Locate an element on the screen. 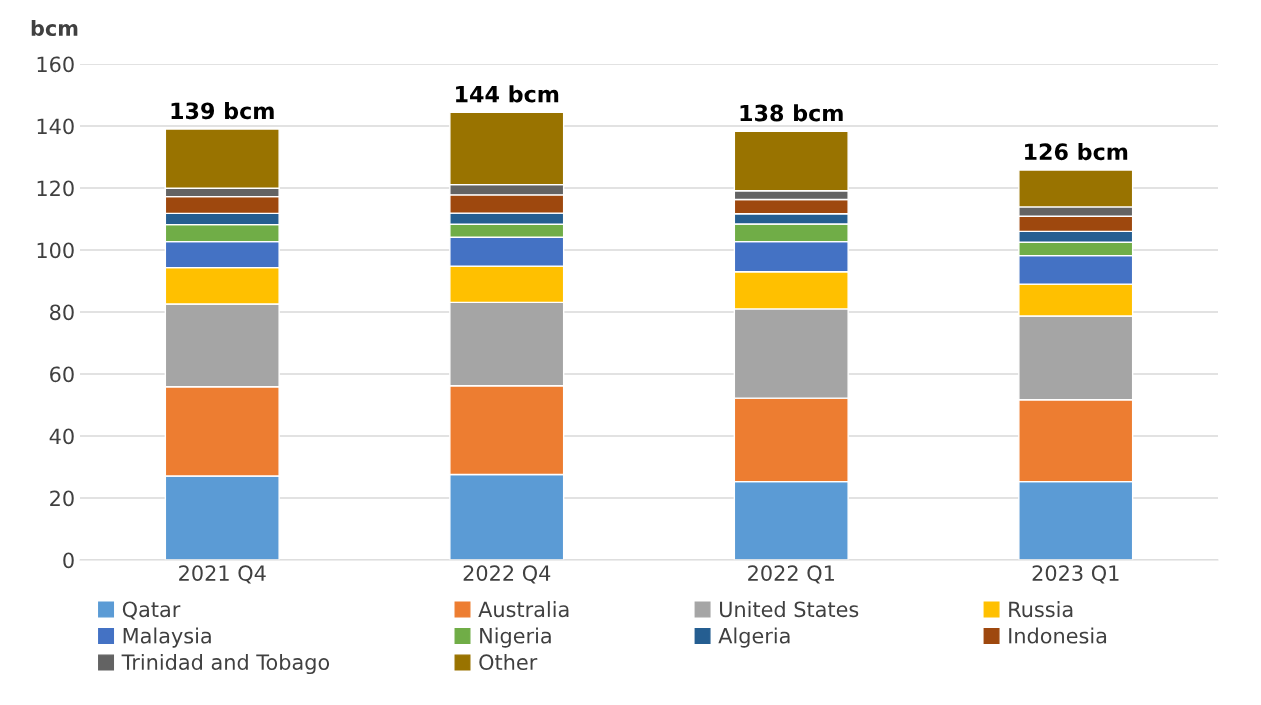 The width and height of the screenshot is (1261, 705). legend-label: Other is located at coordinates (508, 662).